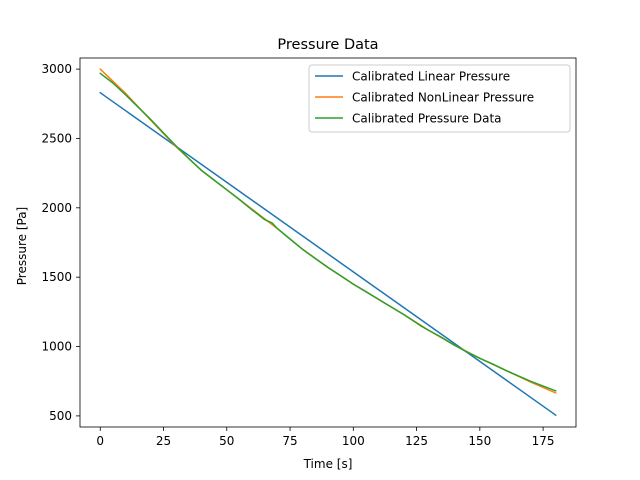  I want to click on x-tick-label: 100, so click(353, 441).